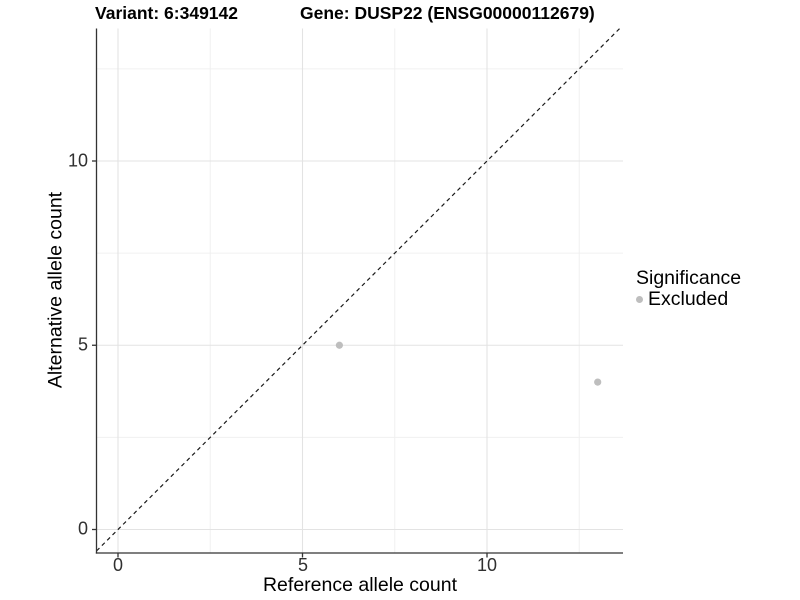 The height and width of the screenshot is (600, 800). I want to click on x-tick-label-0: 0, so click(118, 565).